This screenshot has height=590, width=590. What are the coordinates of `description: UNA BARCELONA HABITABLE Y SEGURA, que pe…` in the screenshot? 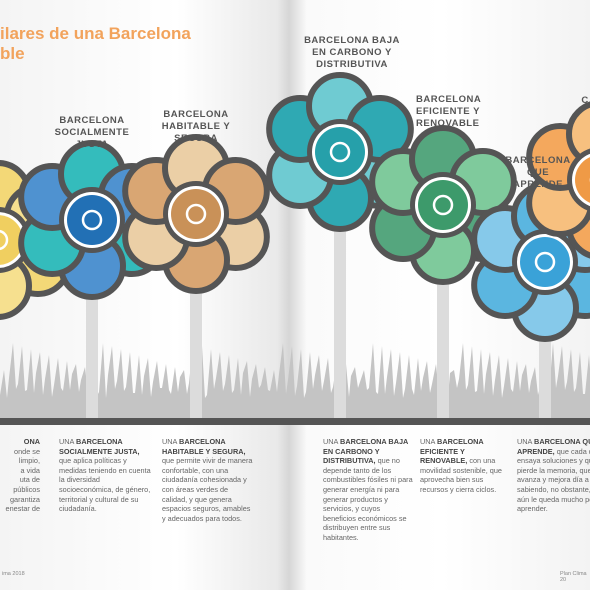 It's located at (208, 480).